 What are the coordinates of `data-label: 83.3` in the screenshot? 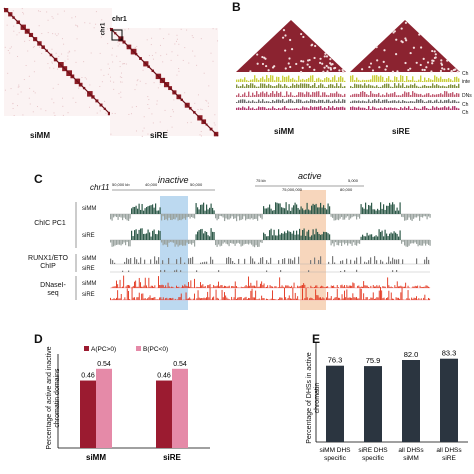 It's located at (449, 353).